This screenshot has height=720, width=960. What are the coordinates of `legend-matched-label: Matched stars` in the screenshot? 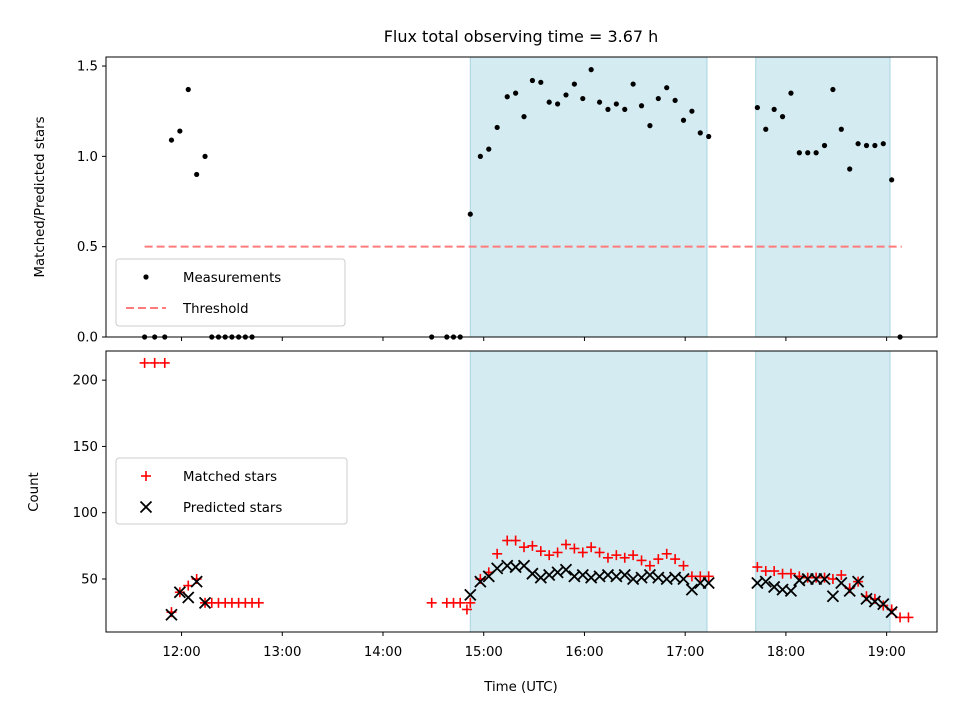 It's located at (230, 477).